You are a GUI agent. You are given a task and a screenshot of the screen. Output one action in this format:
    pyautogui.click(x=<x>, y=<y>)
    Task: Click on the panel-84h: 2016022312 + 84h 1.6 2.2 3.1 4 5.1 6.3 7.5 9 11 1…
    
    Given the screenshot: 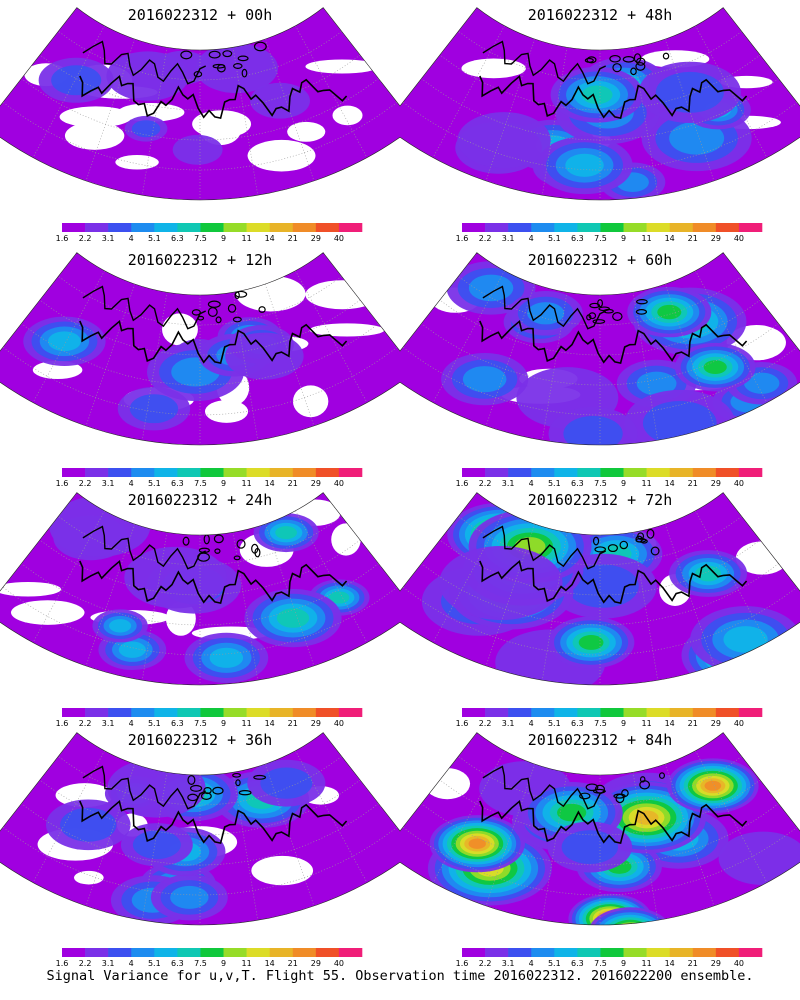 What is the action you would take?
    pyautogui.click(x=600, y=847)
    